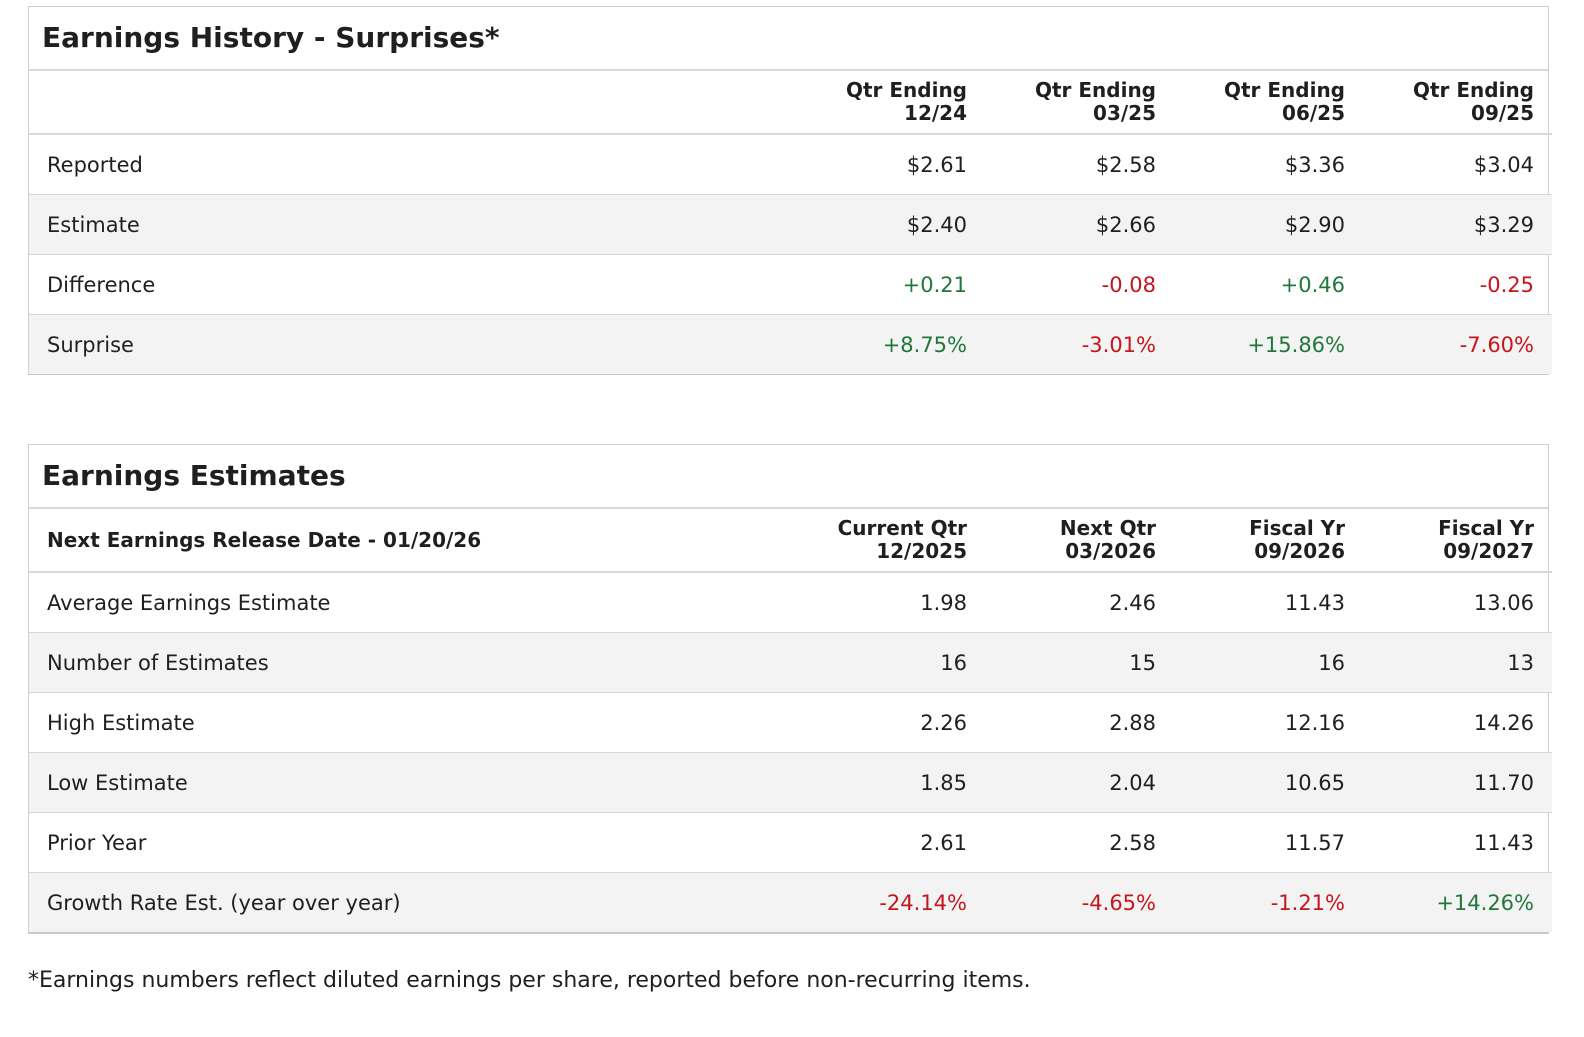  Describe the element at coordinates (412, 224) in the screenshot. I see `row-label: Estimate` at that location.